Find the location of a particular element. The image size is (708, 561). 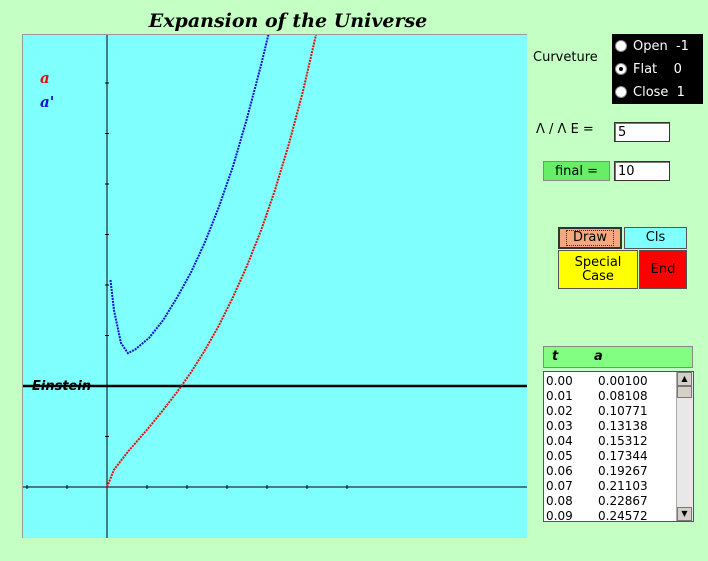

legend-a: a is located at coordinates (45, 78).